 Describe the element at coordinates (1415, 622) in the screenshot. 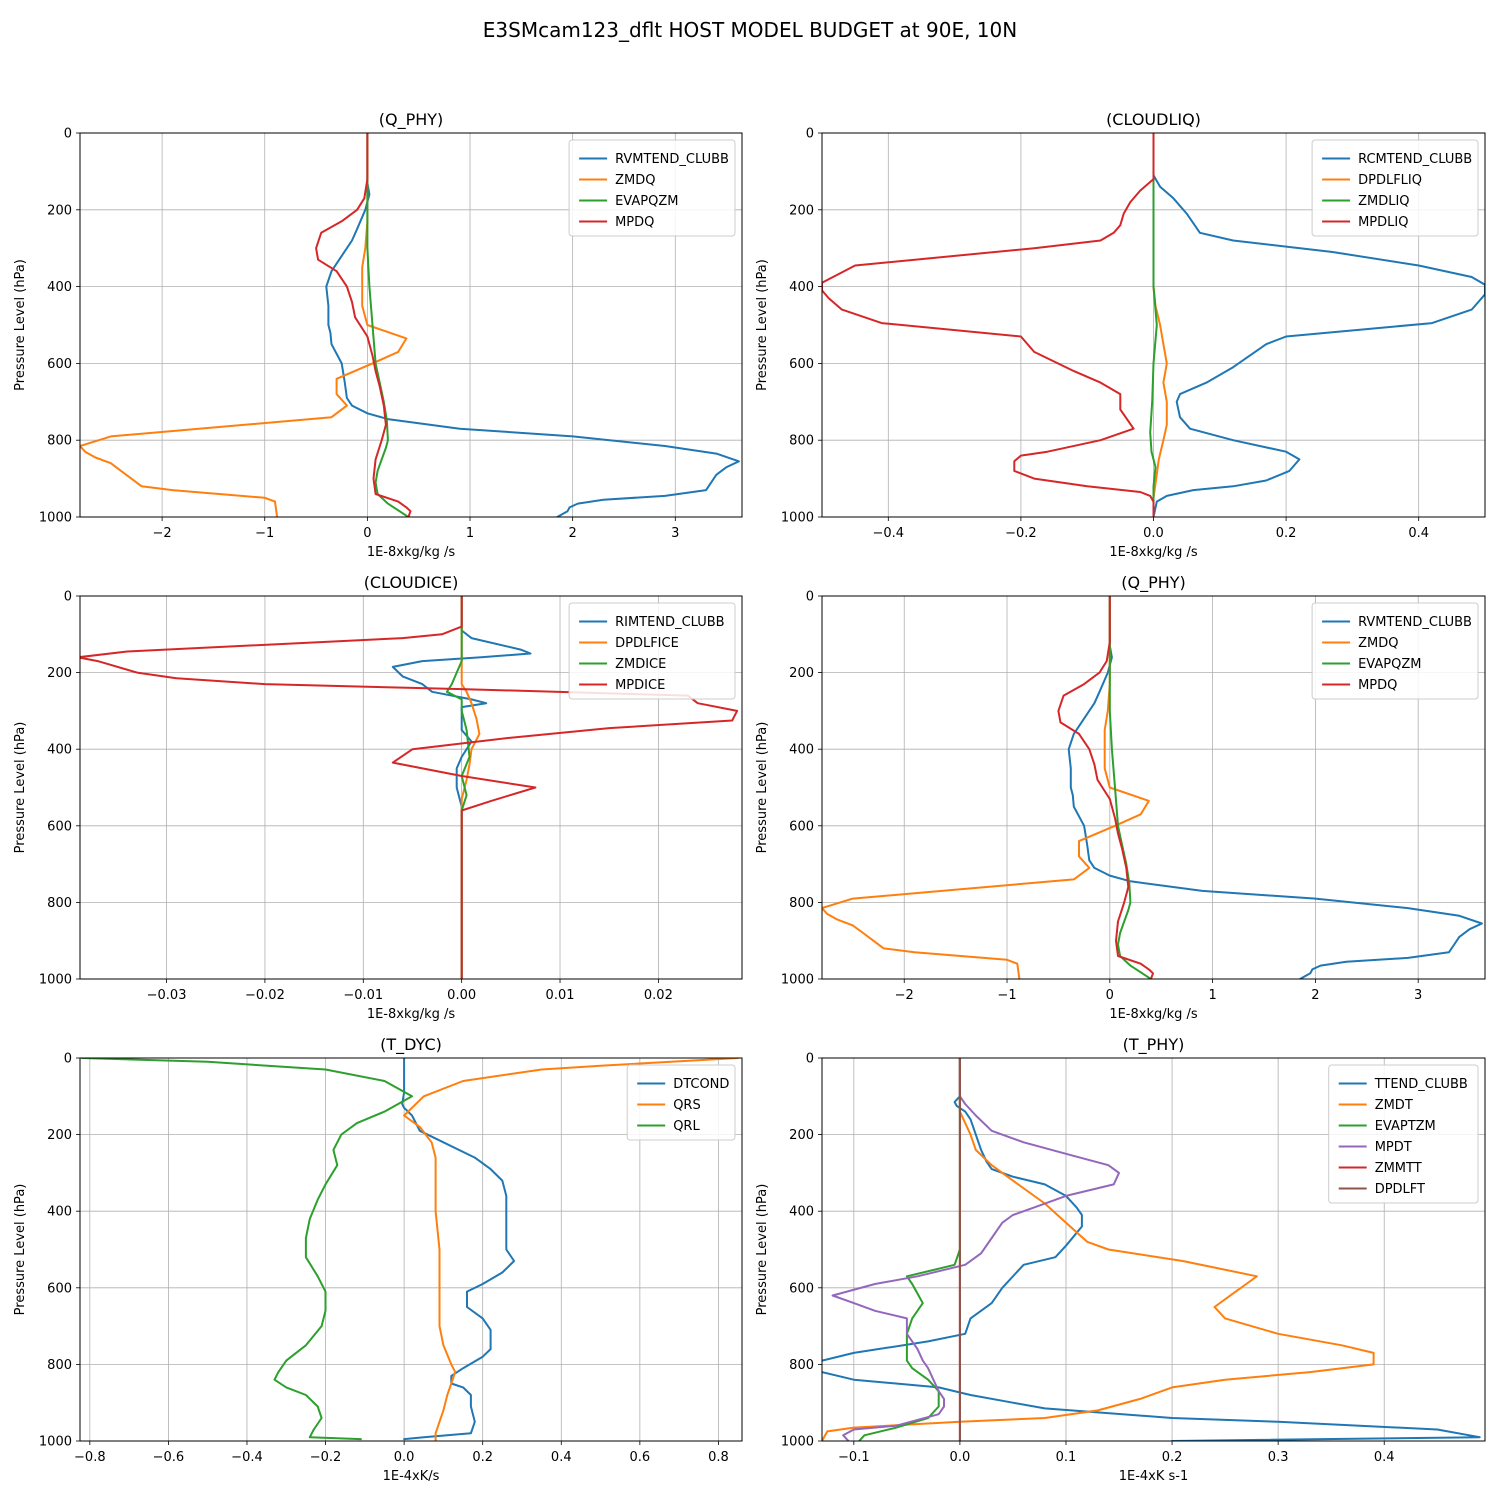

I see `legend-label-rvmtend-clubb: RVMTEND_CLUBB` at that location.